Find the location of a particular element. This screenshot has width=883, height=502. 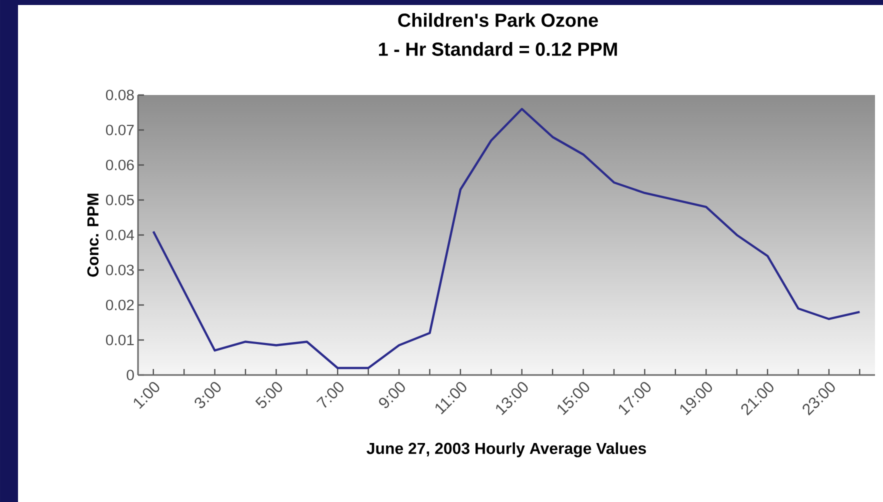

x-tick-label: 7:00 is located at coordinates (330, 395).